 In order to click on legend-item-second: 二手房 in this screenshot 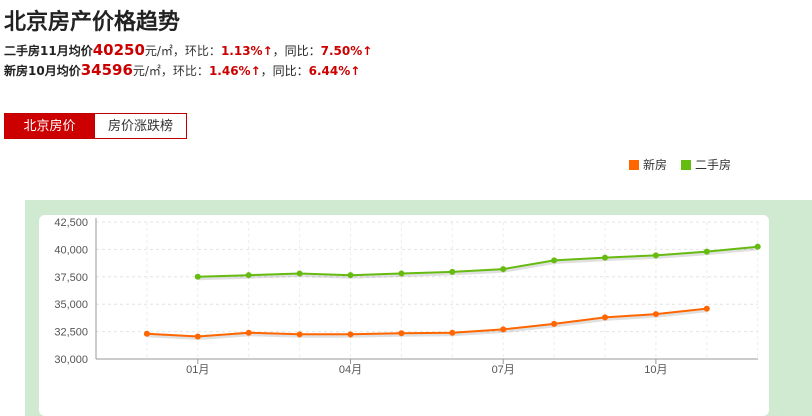, I will do `click(706, 164)`.